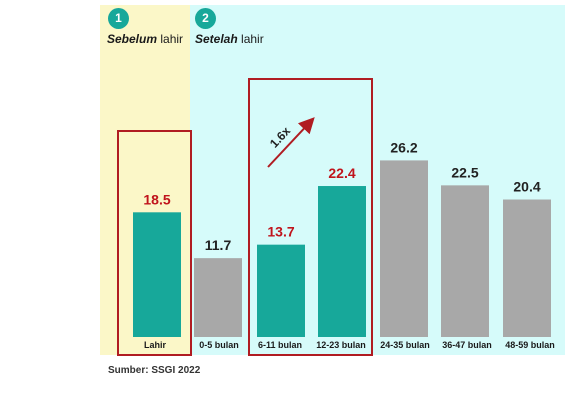  I want to click on category-label-2: 6-11 bulan, so click(280, 345).